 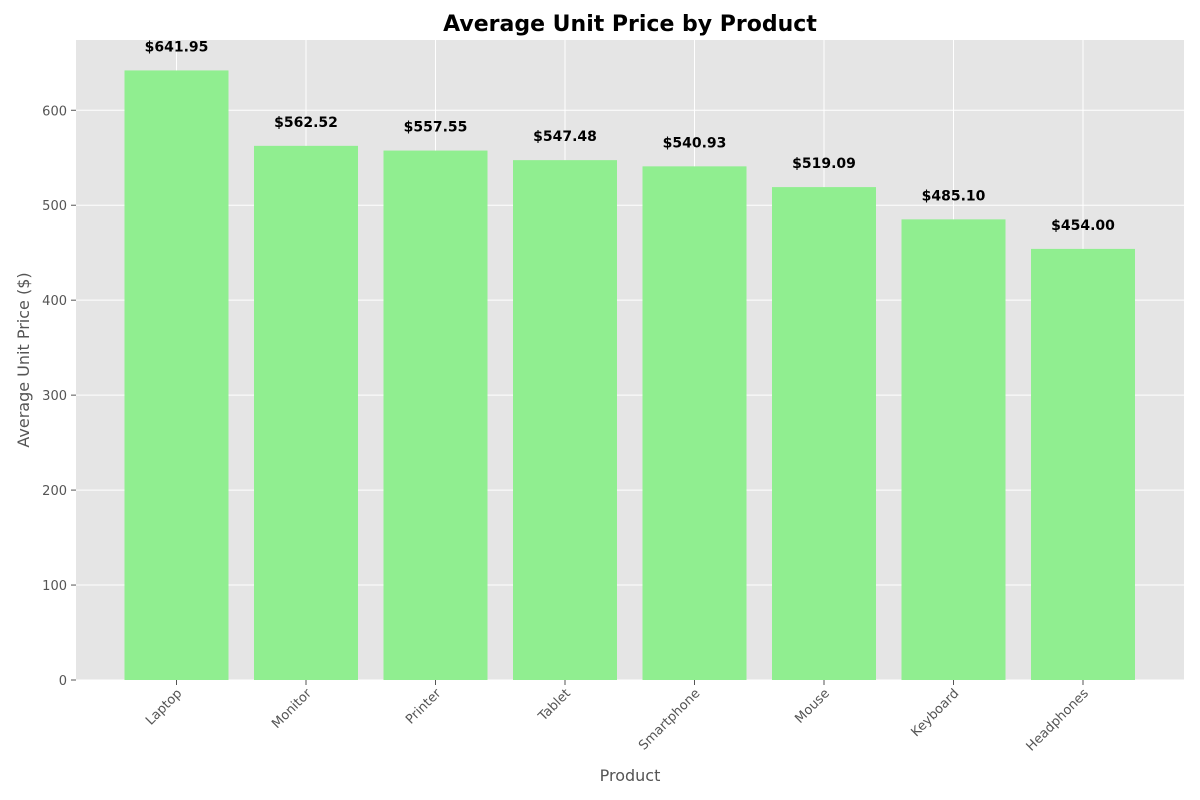 I want to click on bar-headphones, so click(x=1083, y=464).